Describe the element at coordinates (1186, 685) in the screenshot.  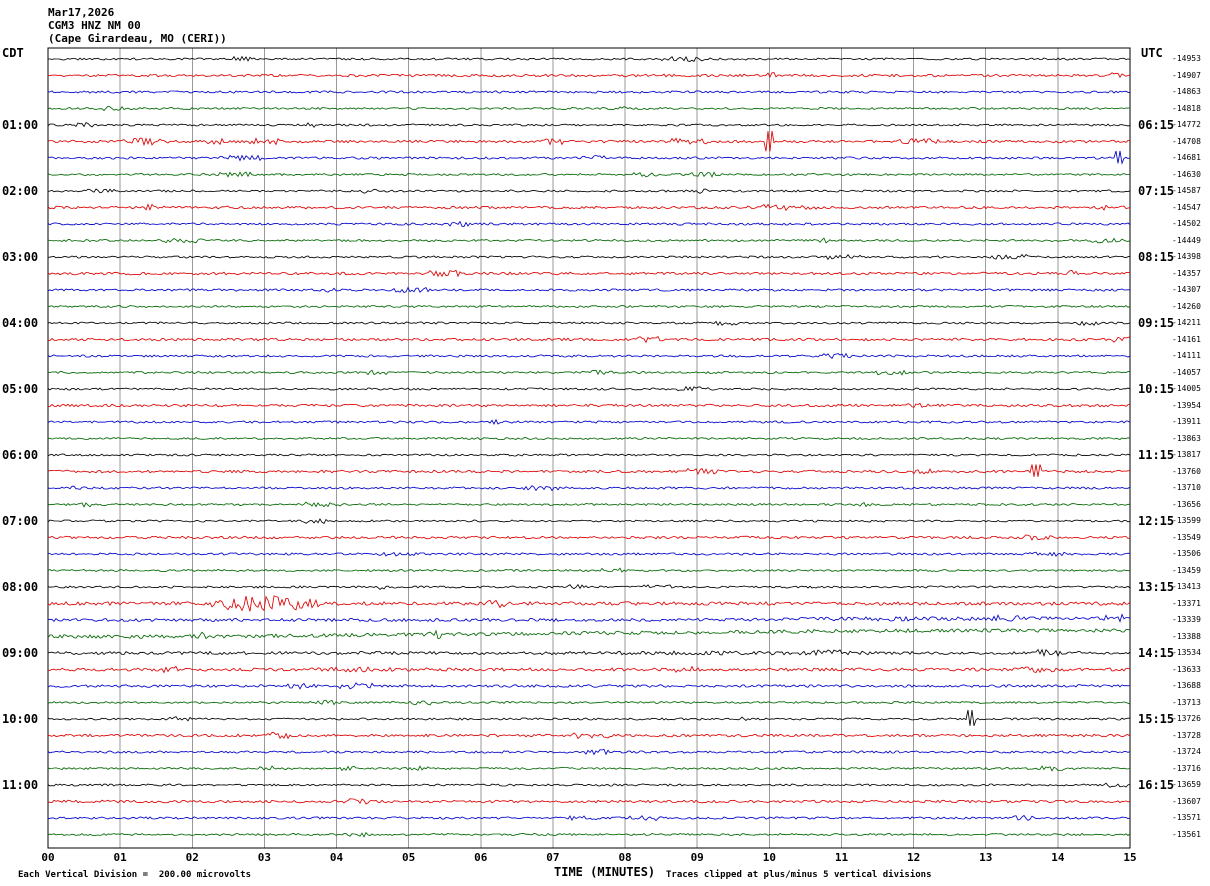
I see `trace-offset-value: -13688` at that location.